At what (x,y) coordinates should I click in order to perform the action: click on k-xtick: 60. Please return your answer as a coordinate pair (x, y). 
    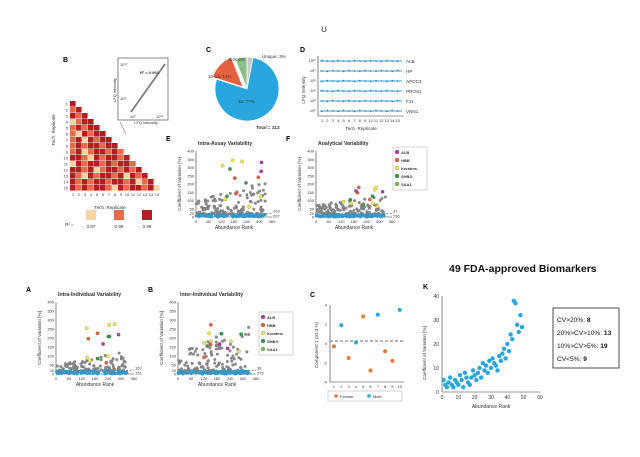
    Looking at the image, I should click on (540, 398).